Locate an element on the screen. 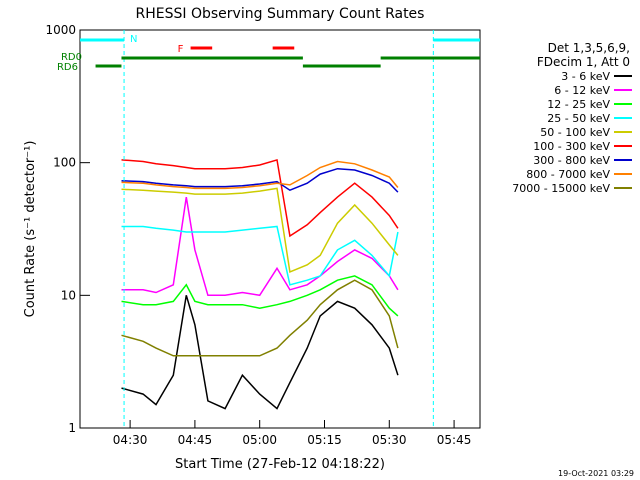 The image size is (640, 480). flag-label-flare: F is located at coordinates (181, 49).